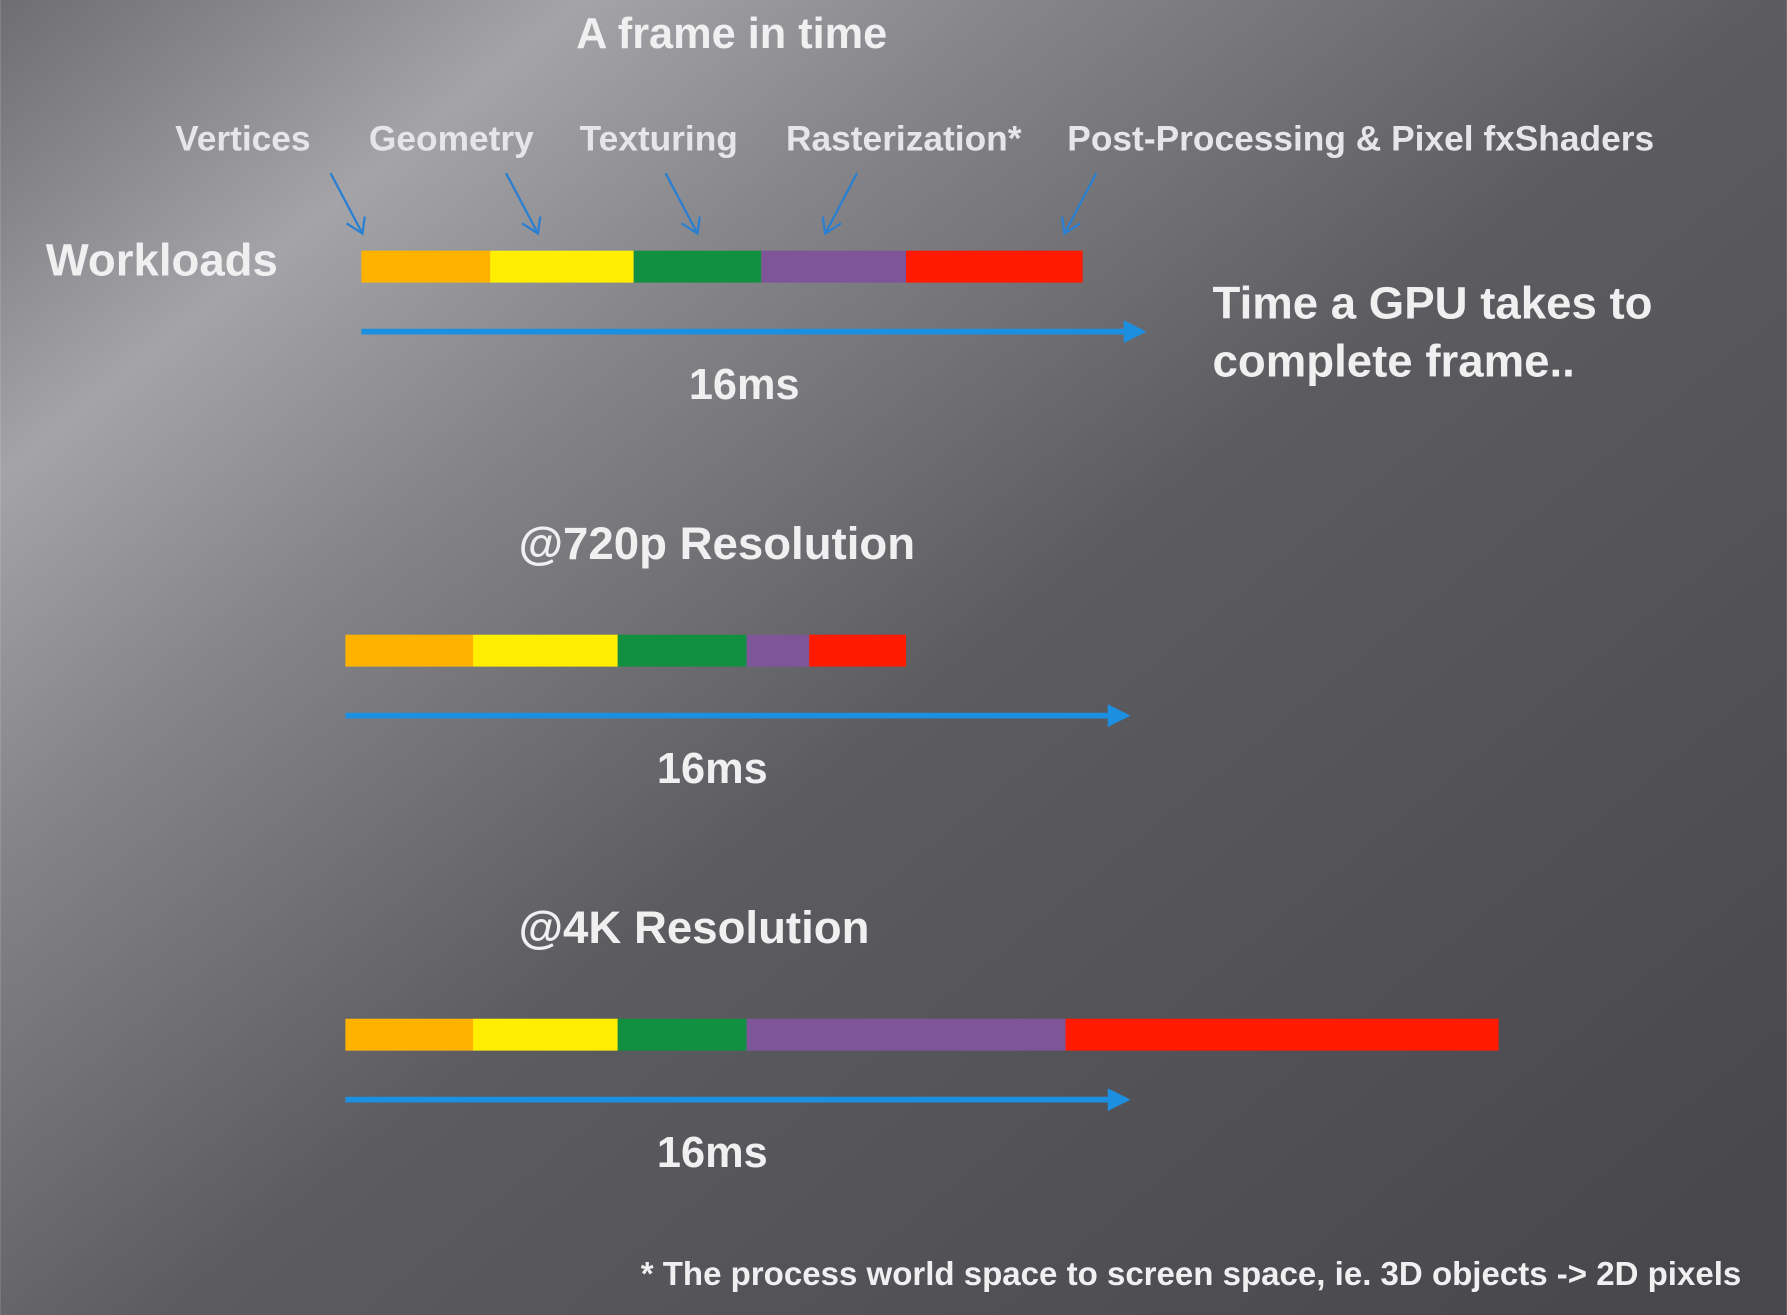 This screenshot has width=1787, height=1315. I want to click on title: A frame in time, so click(731, 34).